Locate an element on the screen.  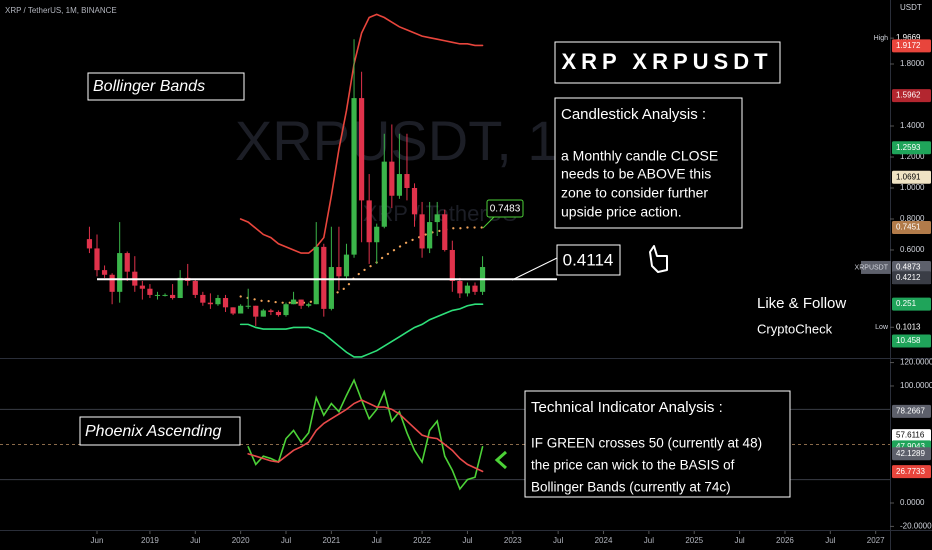
x-tick-label: 2019 is located at coordinates (150, 540).